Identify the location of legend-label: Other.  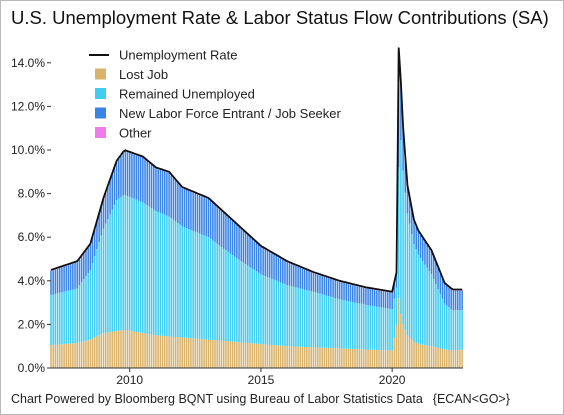
(135, 133).